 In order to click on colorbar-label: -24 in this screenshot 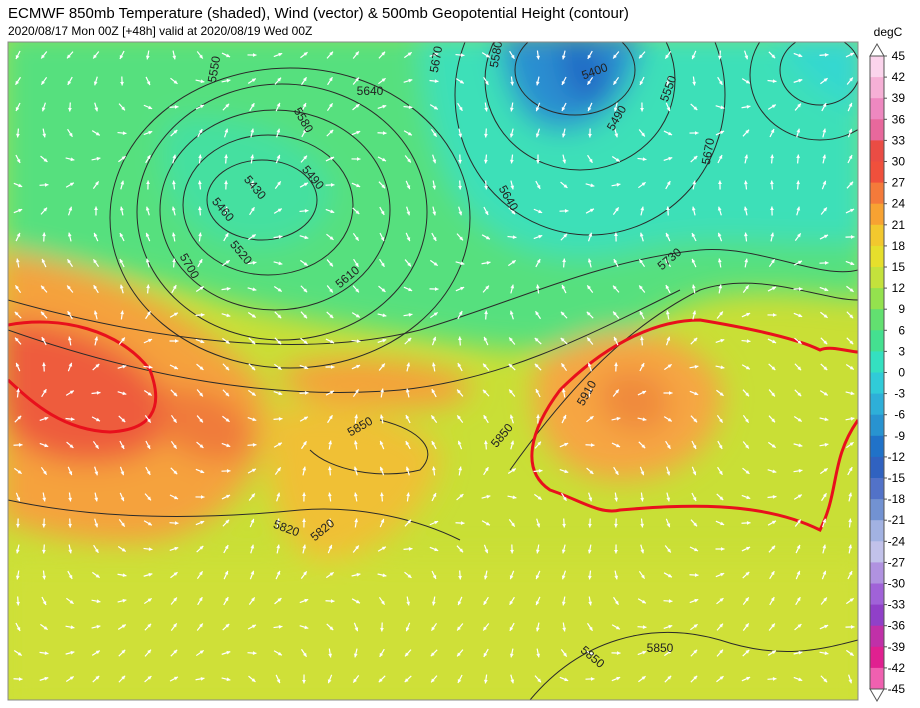, I will do `click(897, 541)`.